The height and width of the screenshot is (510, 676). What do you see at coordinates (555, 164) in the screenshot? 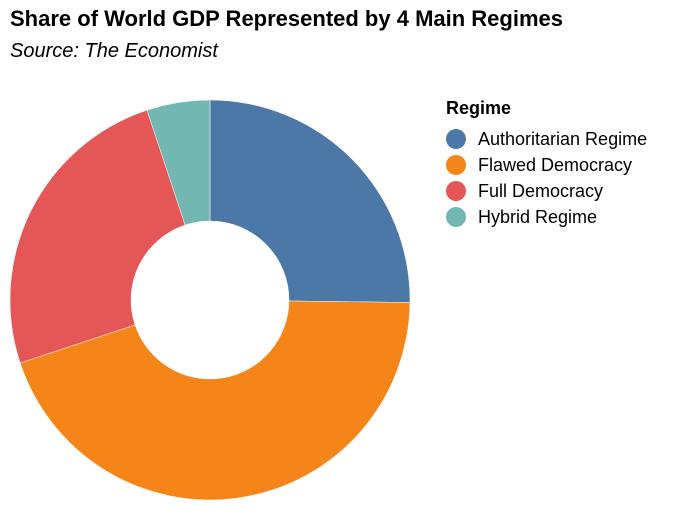
I see `legend-label-flawed-democracy: Flawed Democracy` at bounding box center [555, 164].